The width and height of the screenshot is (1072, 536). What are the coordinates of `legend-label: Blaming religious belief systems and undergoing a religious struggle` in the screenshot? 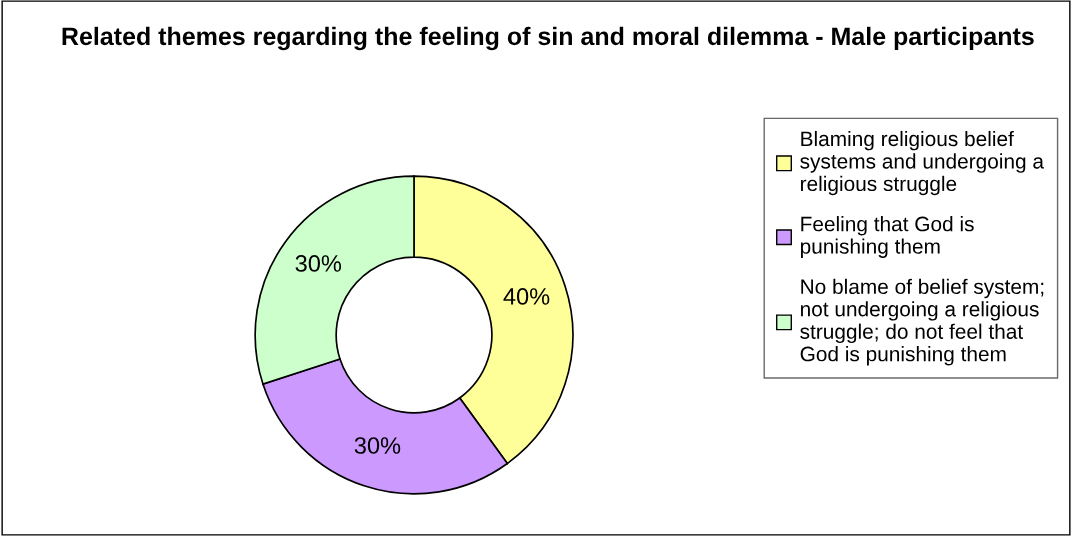 It's located at (922, 163).